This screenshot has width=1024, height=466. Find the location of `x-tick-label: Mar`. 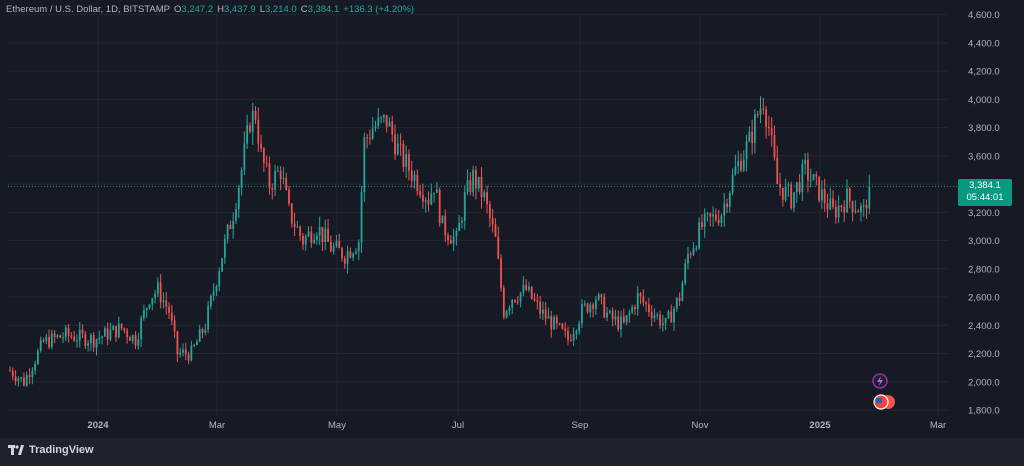

x-tick-label: Mar is located at coordinates (217, 425).